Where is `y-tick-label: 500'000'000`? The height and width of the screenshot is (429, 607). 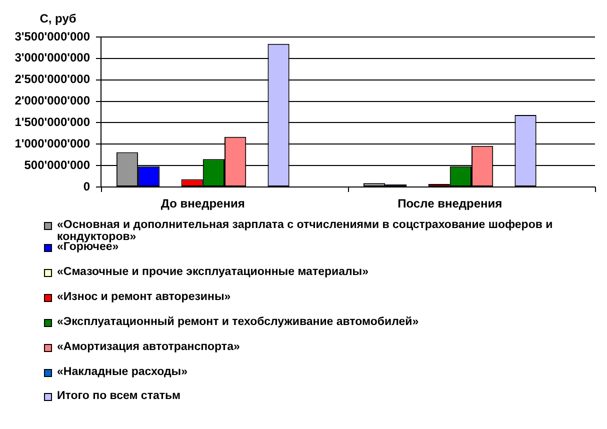 y-tick-label: 500'000'000 is located at coordinates (57, 165).